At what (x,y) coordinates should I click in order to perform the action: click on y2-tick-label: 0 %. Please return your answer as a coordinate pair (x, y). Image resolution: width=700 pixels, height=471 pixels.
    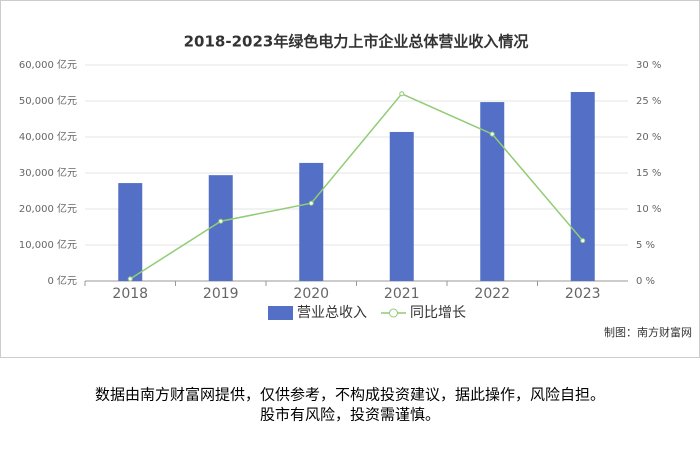
    Looking at the image, I should click on (645, 281).